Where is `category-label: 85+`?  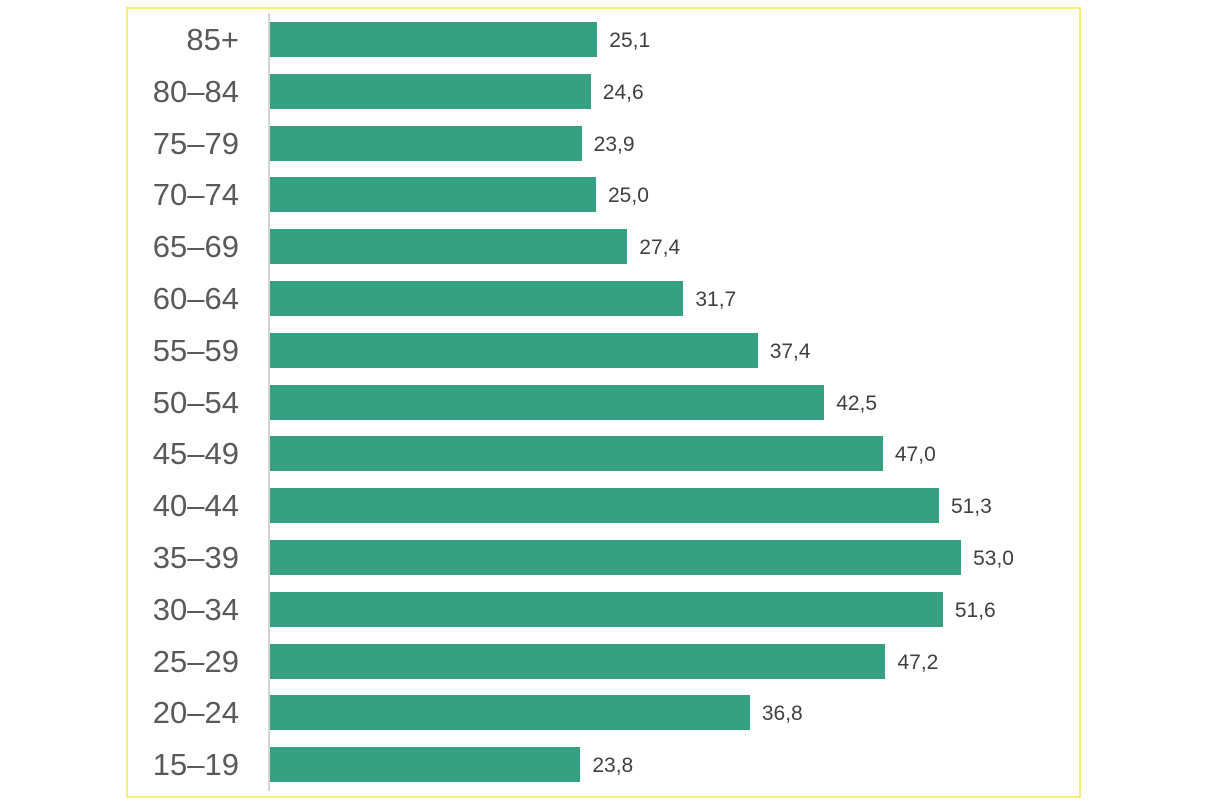 category-label: 85+ is located at coordinates (212, 39).